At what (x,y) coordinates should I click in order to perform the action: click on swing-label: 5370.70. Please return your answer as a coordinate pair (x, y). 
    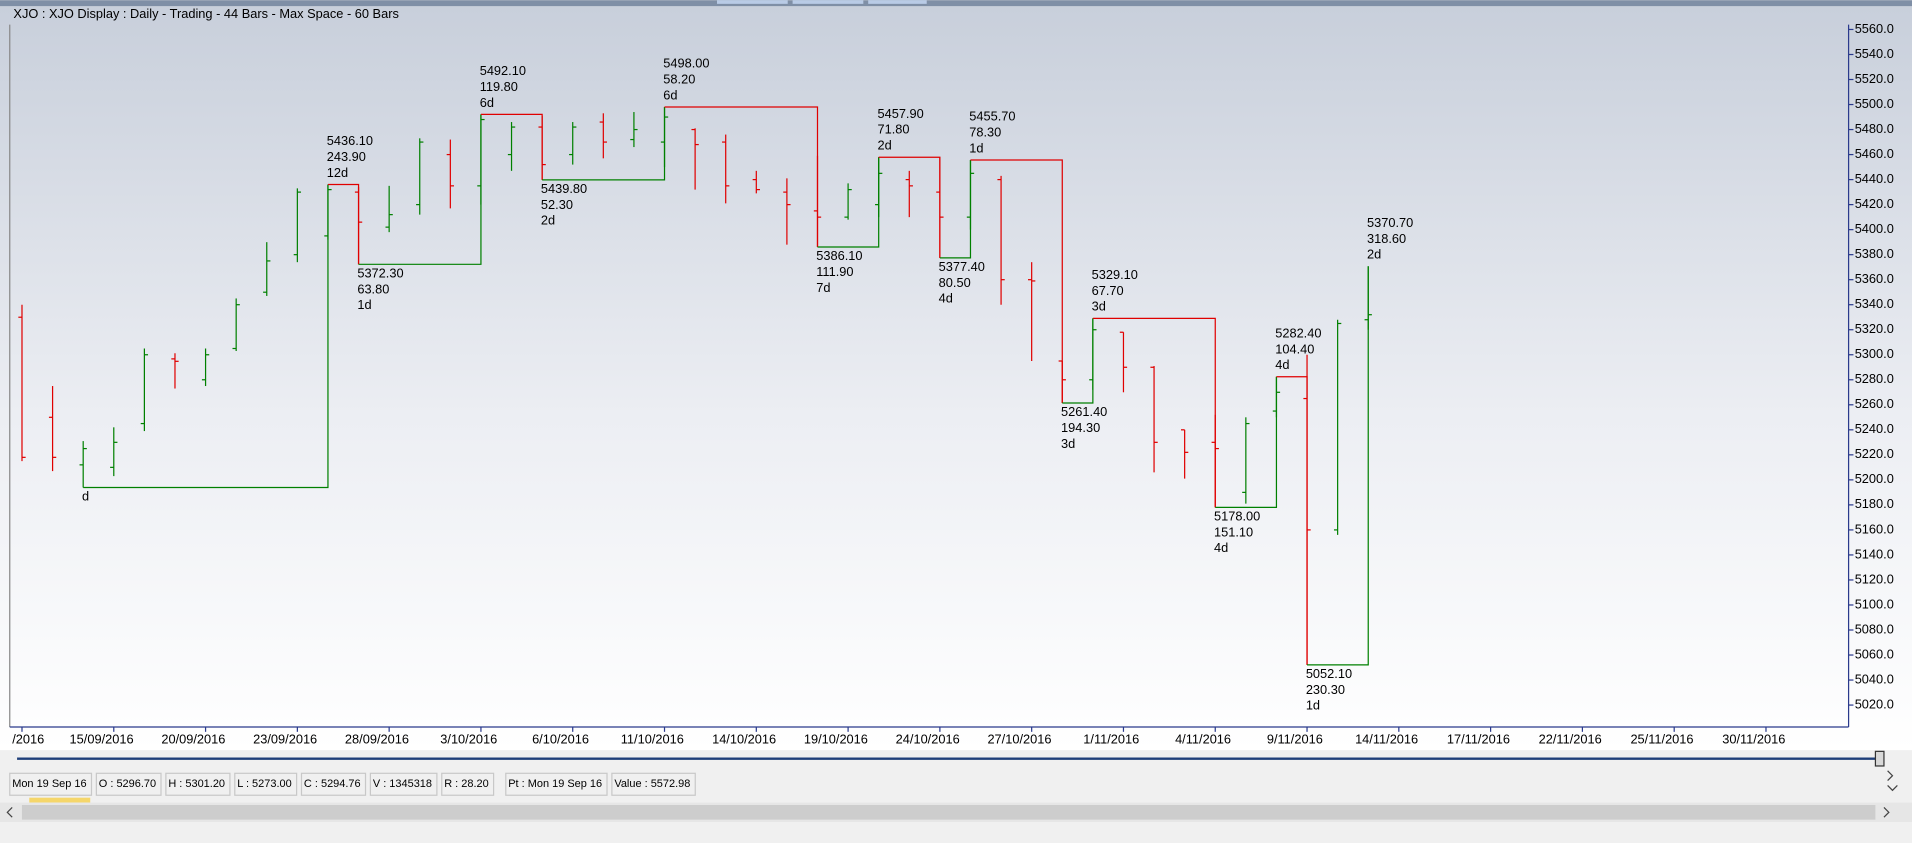
    Looking at the image, I should click on (1390, 222).